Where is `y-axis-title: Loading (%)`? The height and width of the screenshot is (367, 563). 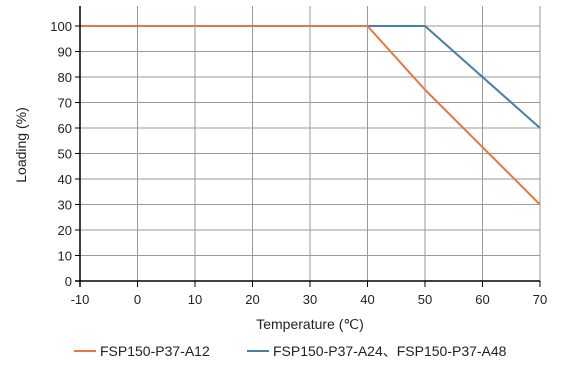 y-axis-title: Loading (%) is located at coordinates (21, 145).